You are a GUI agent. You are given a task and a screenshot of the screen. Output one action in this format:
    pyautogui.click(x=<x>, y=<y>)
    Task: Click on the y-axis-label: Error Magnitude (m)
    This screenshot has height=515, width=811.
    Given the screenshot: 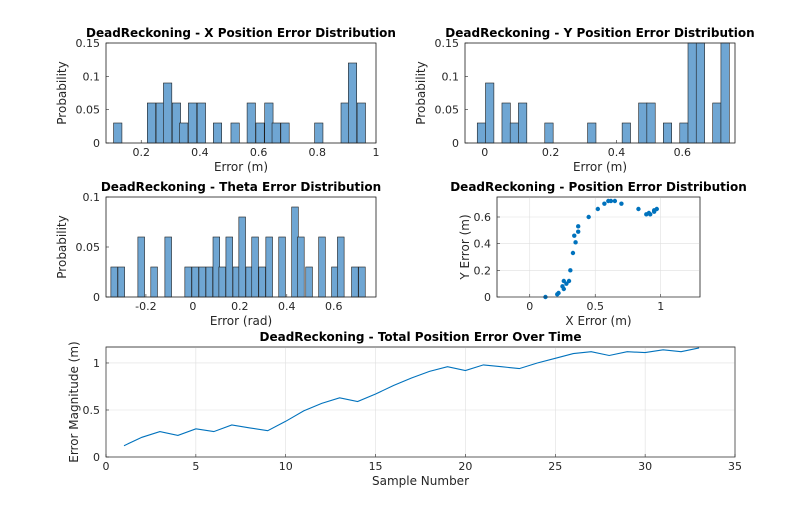 What is the action you would take?
    pyautogui.click(x=74, y=402)
    